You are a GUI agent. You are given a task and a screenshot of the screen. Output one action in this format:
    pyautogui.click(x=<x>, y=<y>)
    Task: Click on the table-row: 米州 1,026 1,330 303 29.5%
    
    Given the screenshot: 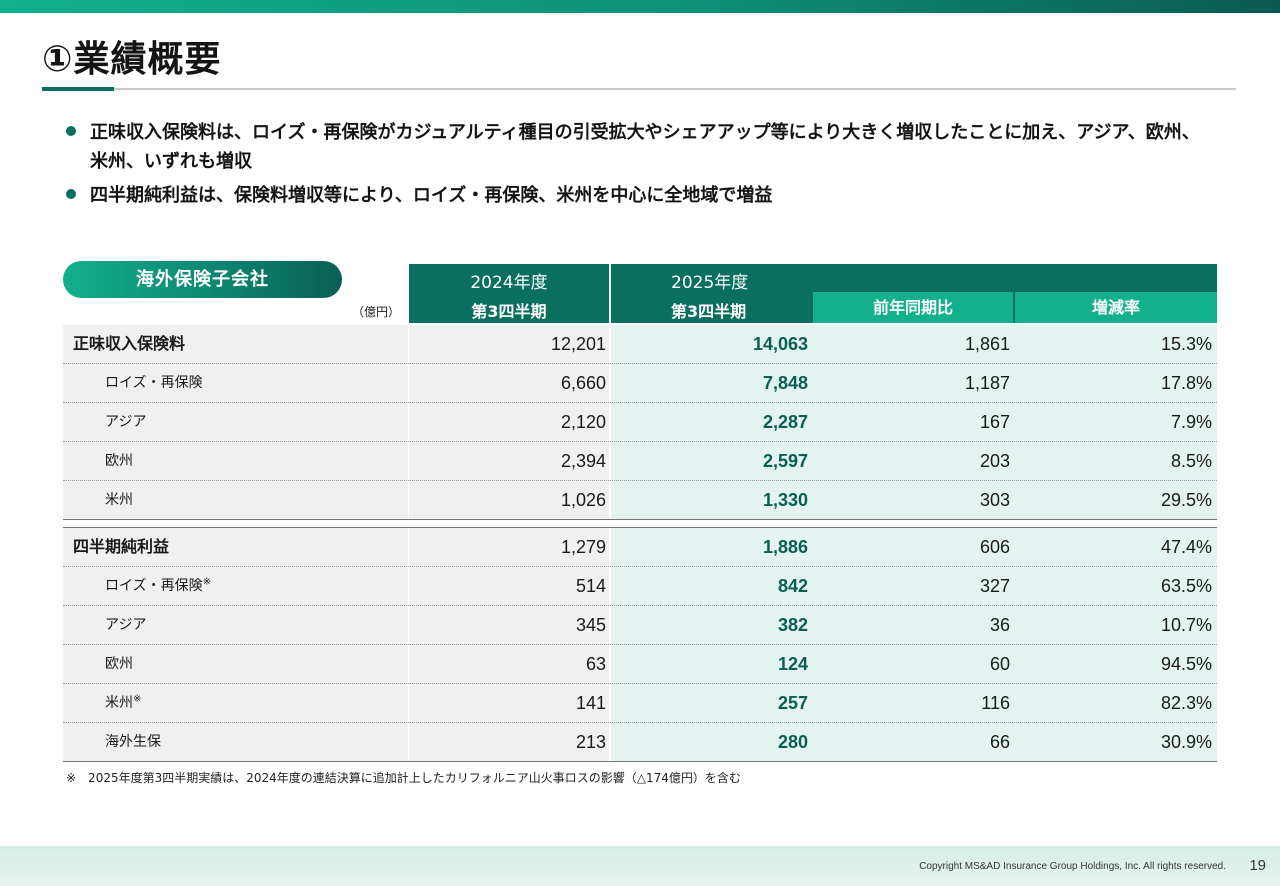 What is the action you would take?
    pyautogui.click(x=640, y=500)
    